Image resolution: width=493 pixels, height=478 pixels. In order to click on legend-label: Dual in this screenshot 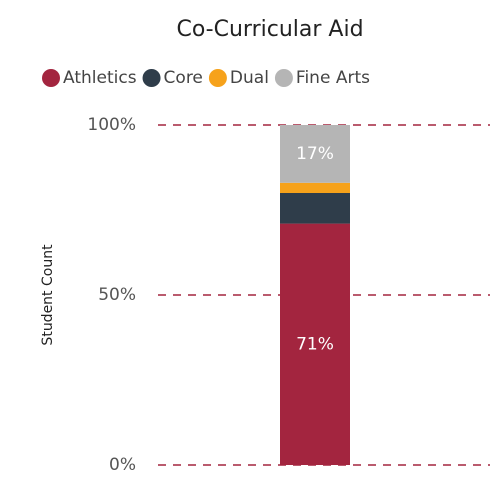, I will do `click(249, 78)`.